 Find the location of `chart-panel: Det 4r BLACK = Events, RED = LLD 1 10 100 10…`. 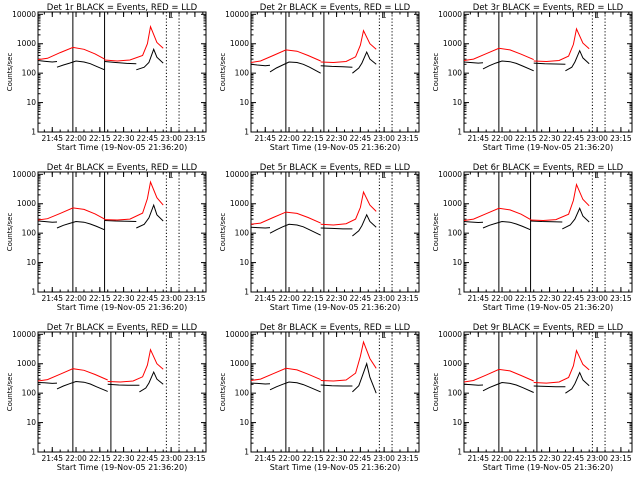

chart-panel: Det 4r BLACK = Events, RED = LLD 1 10 100 10… is located at coordinates (106, 237).